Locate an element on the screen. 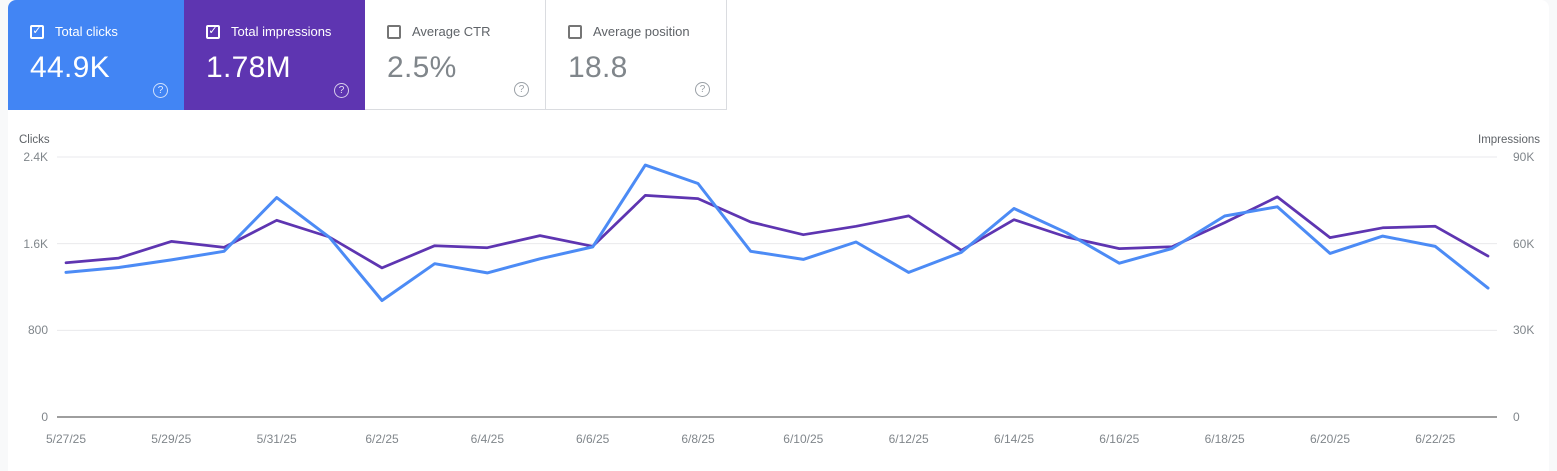 The height and width of the screenshot is (471, 1557). metric-card-header: Average position is located at coordinates (647, 31).